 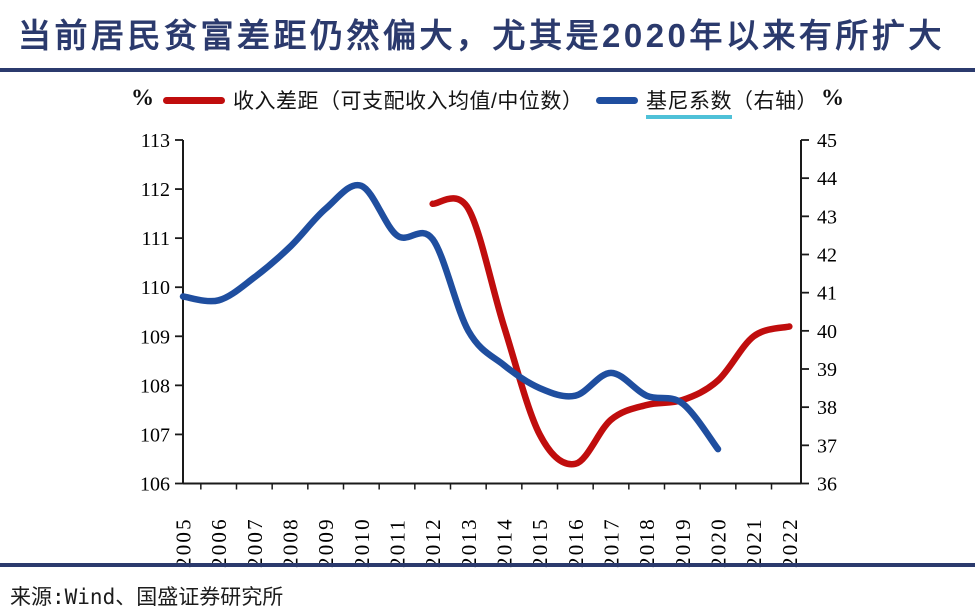 What do you see at coordinates (827, 370) in the screenshot?
I see `right-axis-tick-label: 39` at bounding box center [827, 370].